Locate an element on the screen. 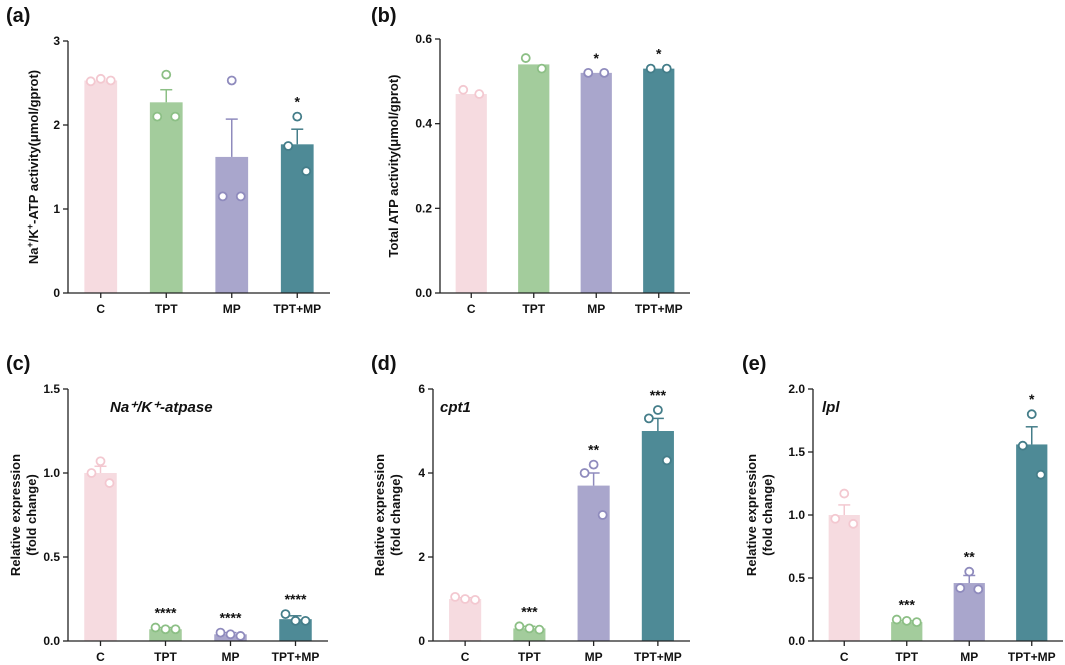 The height and width of the screenshot is (665, 1065). y-tick-label: 3 is located at coordinates (56, 41).